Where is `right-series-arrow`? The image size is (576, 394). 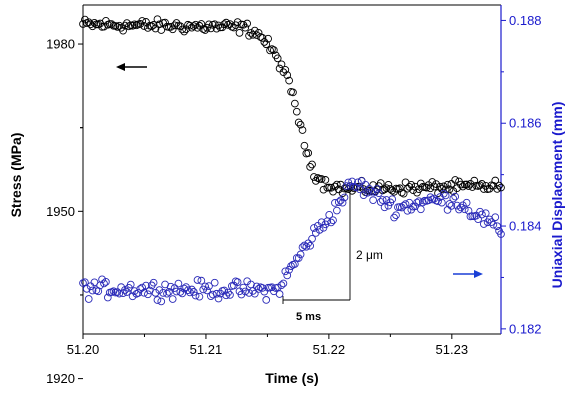
right-series-arrow is located at coordinates (468, 274).